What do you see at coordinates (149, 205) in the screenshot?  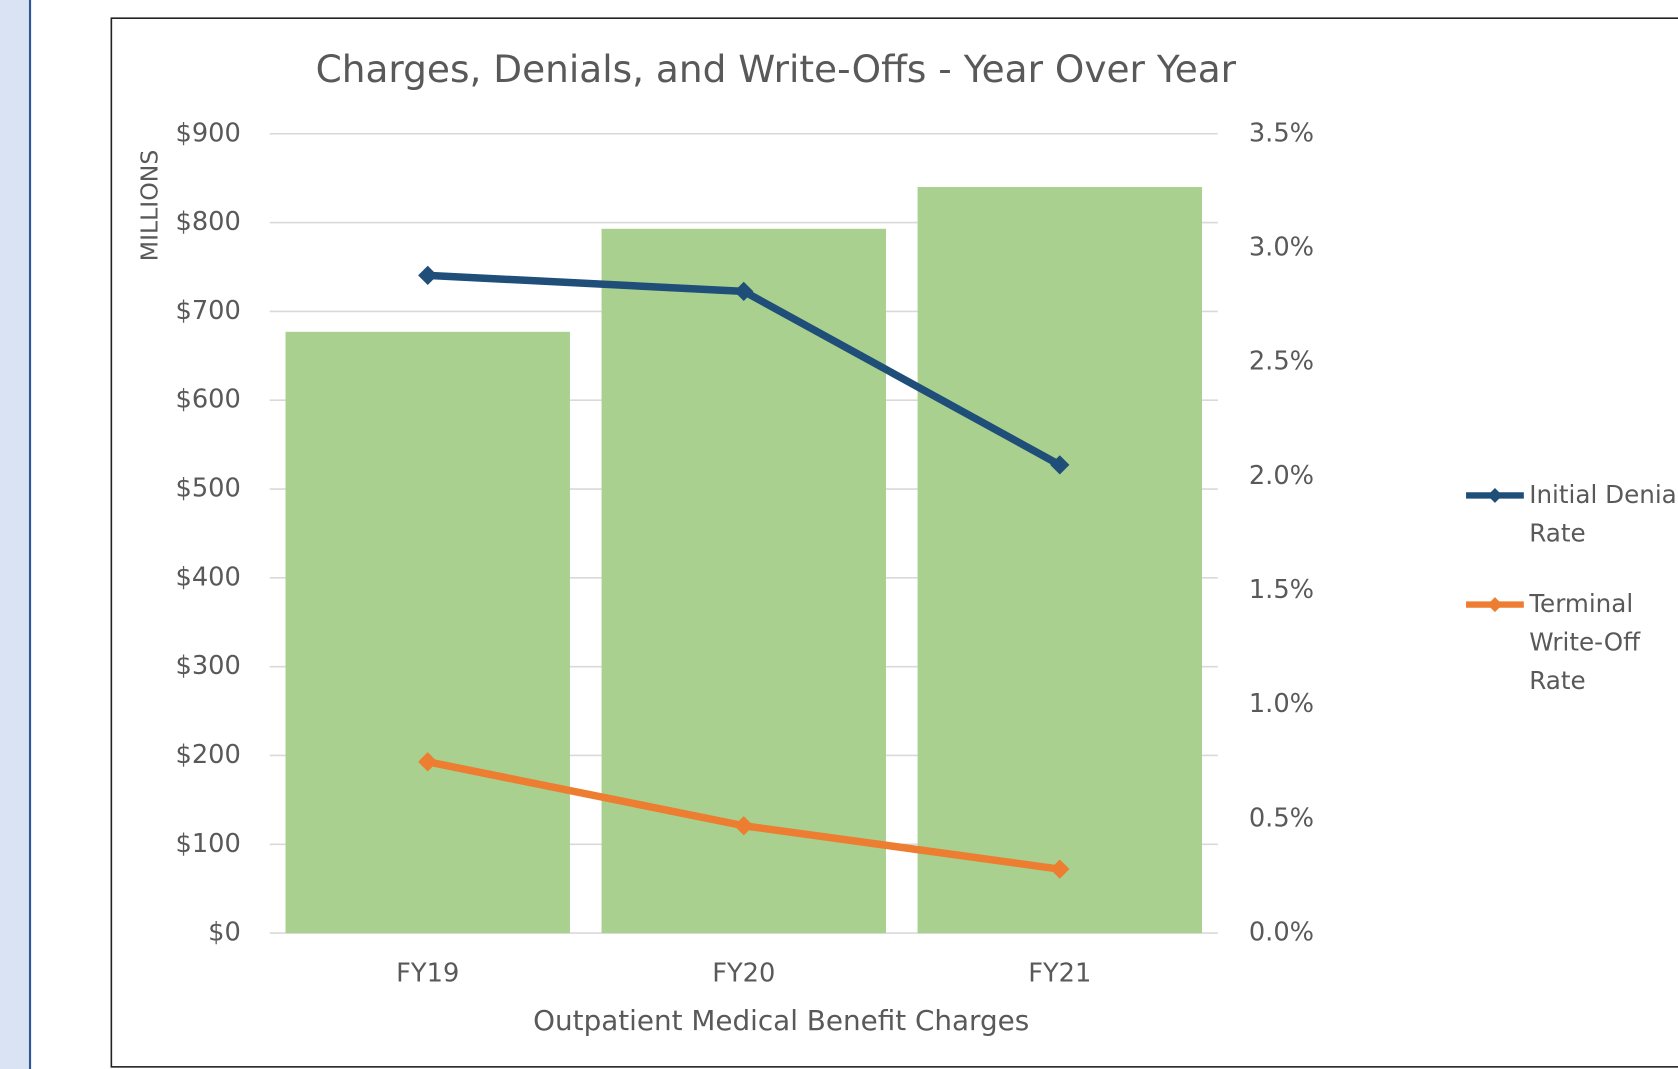 I see `y-axis-title: MILLIONS` at bounding box center [149, 205].